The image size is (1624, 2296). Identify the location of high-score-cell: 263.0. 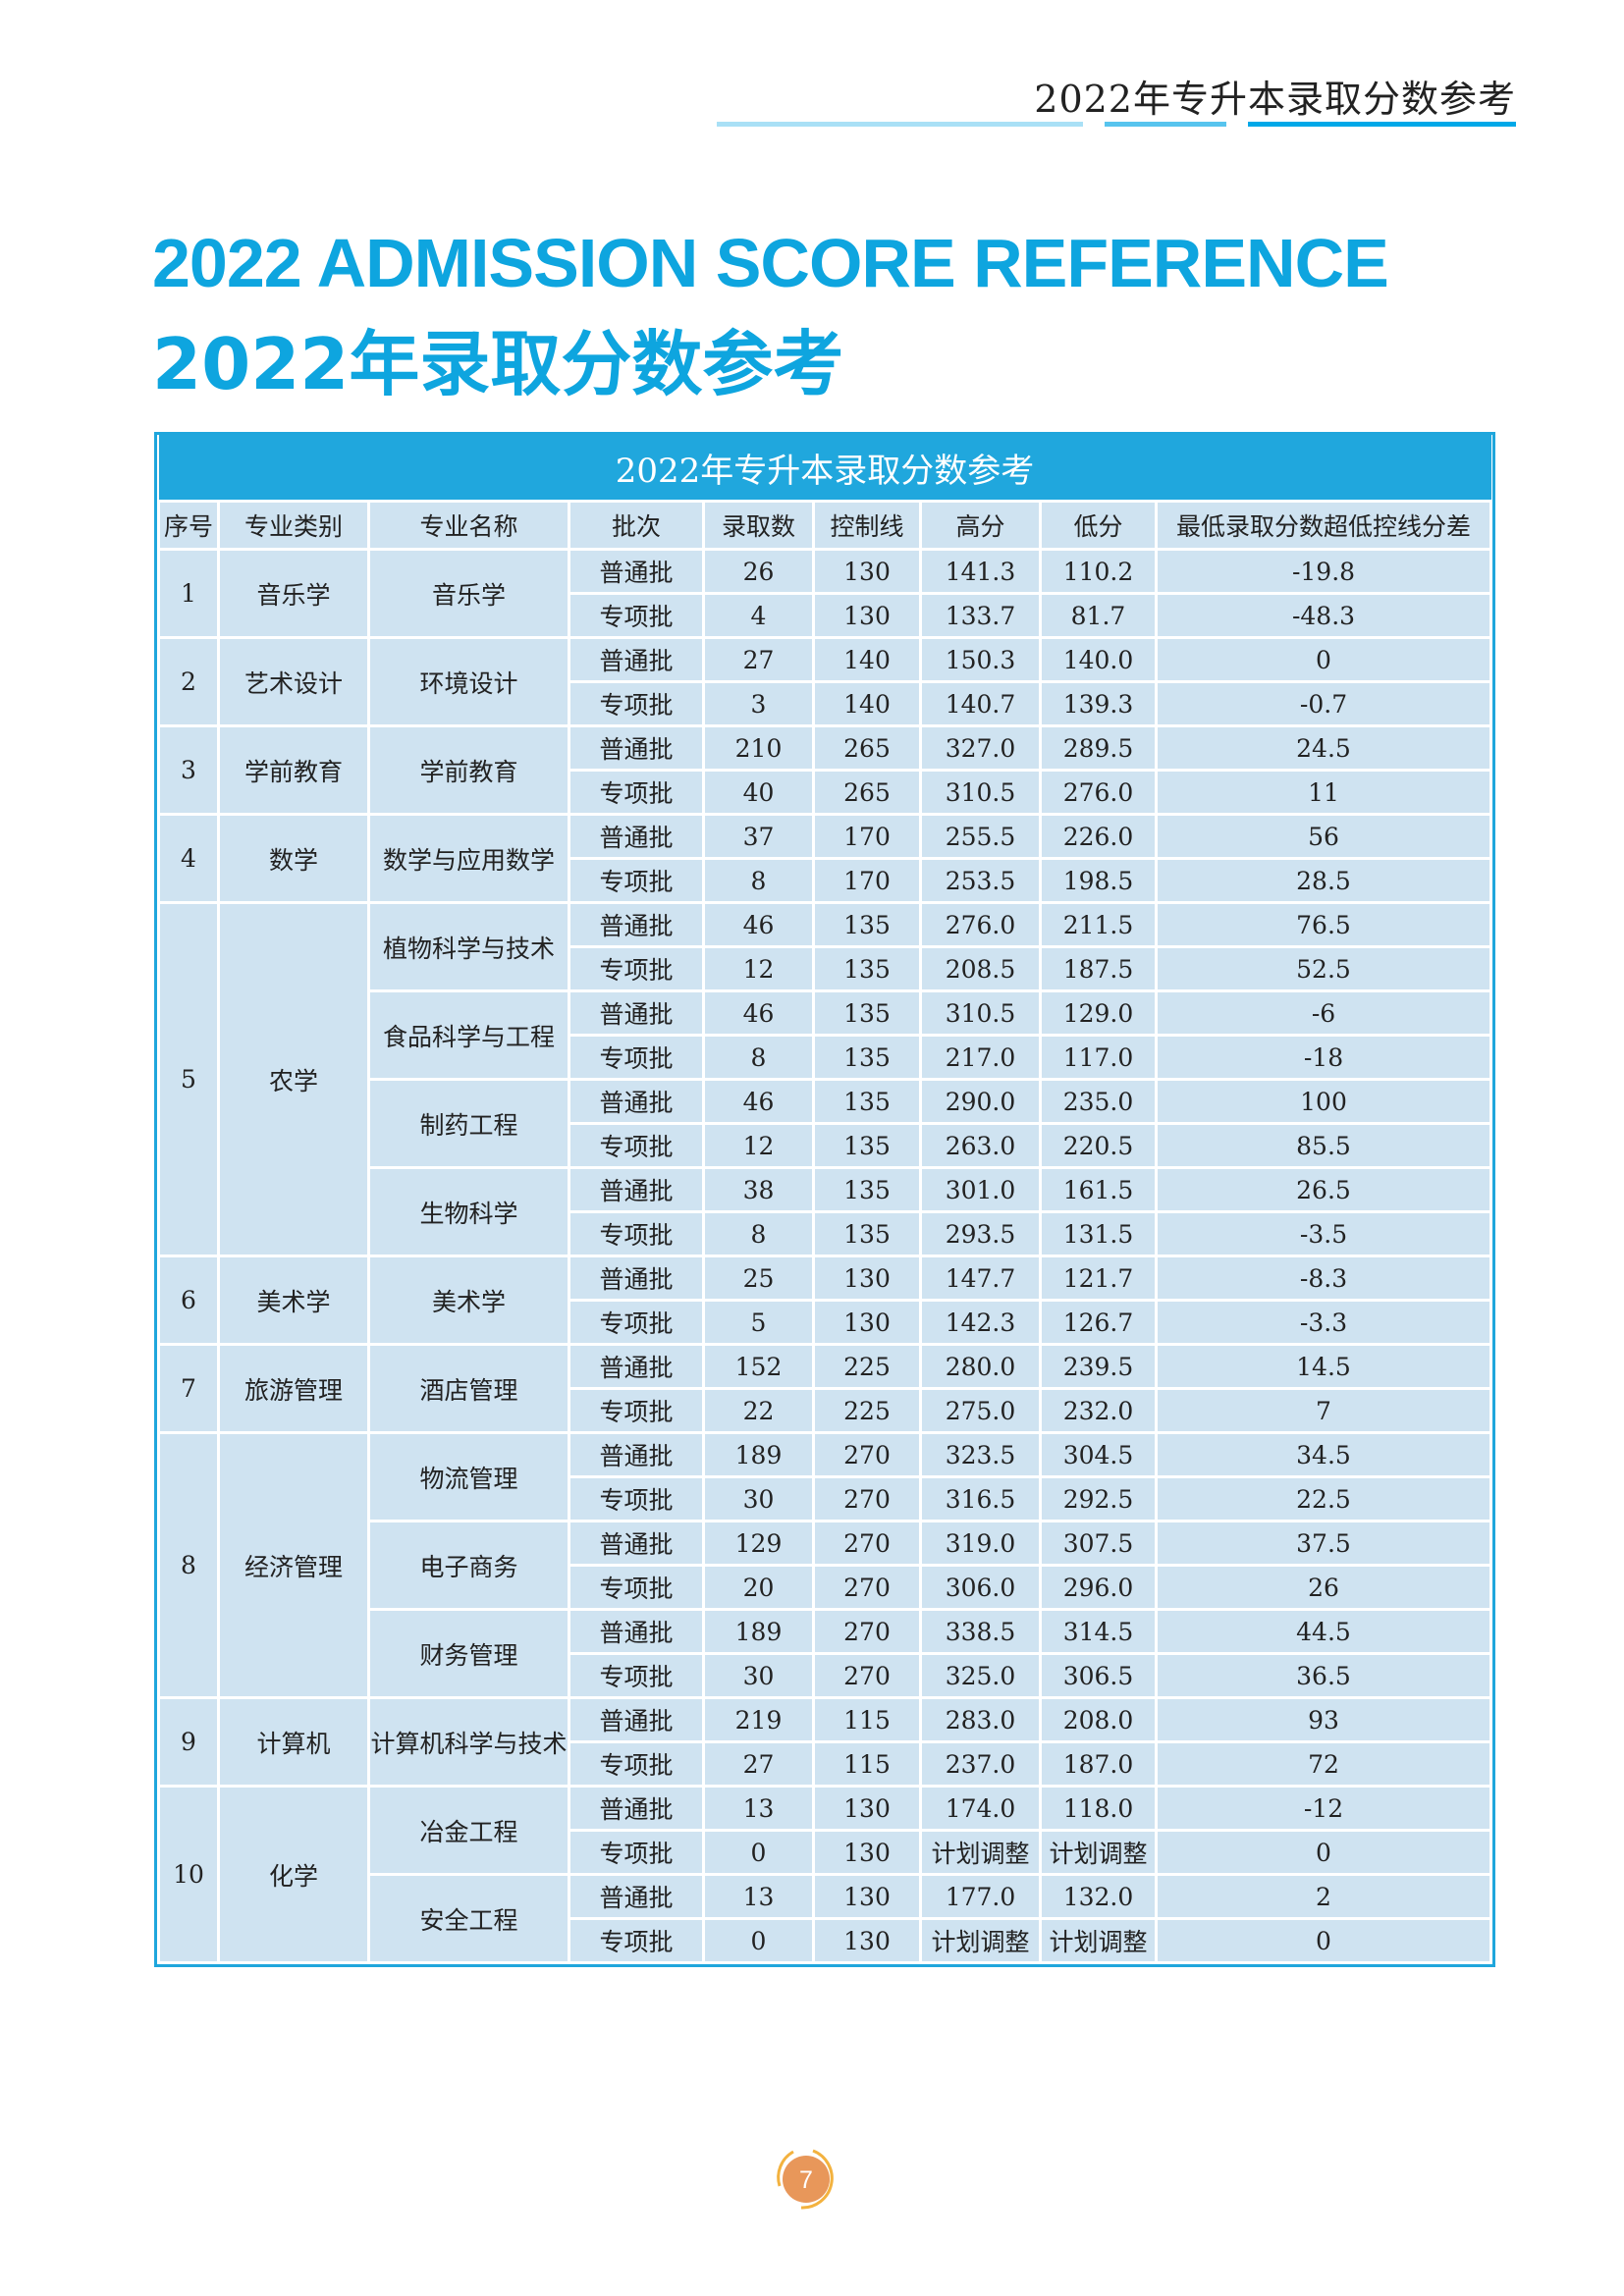
(980, 1145).